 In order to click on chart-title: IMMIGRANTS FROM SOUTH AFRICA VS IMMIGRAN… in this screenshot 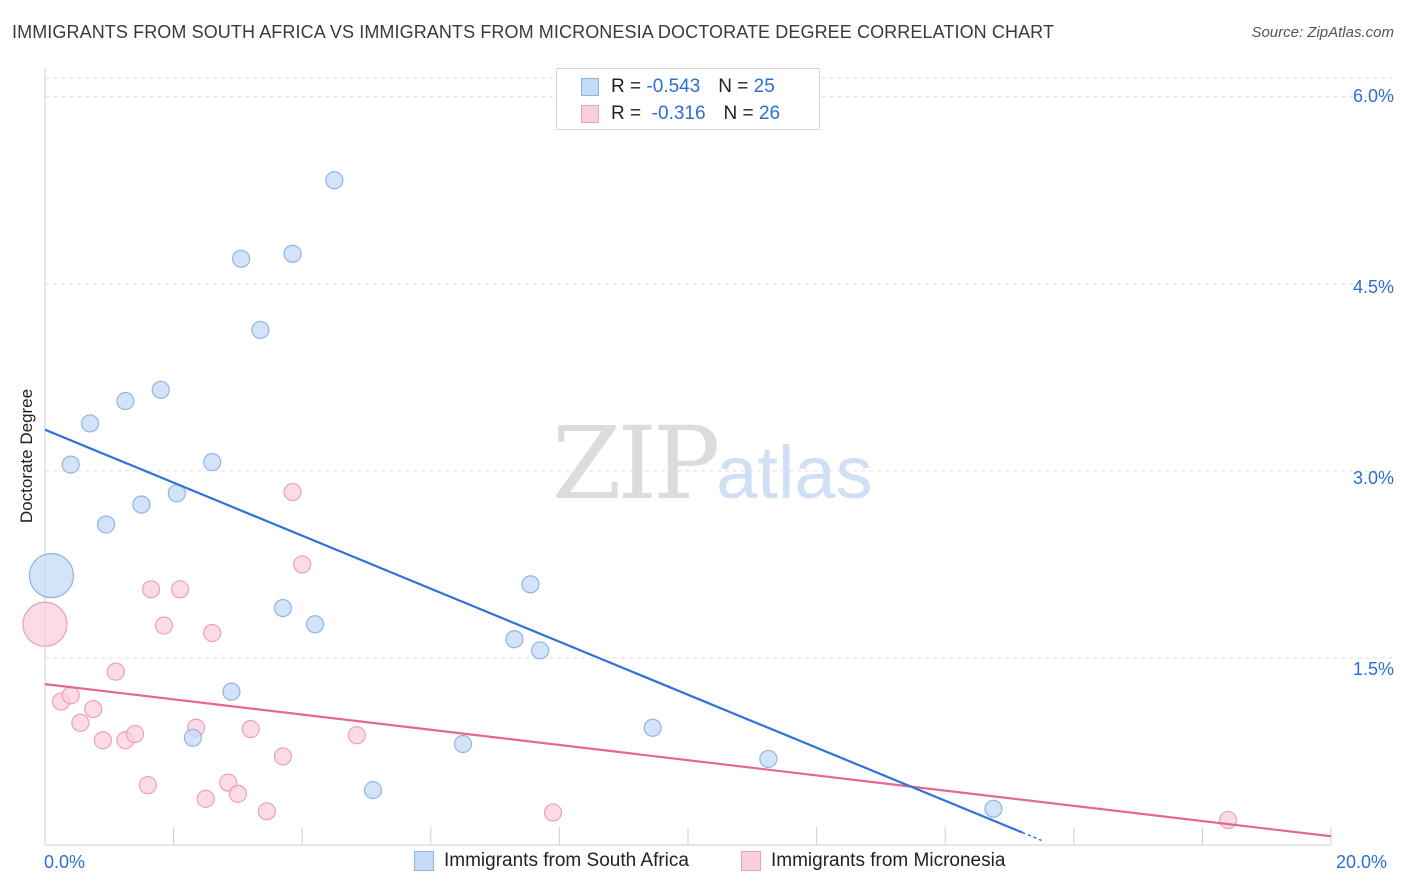, I will do `click(533, 32)`.